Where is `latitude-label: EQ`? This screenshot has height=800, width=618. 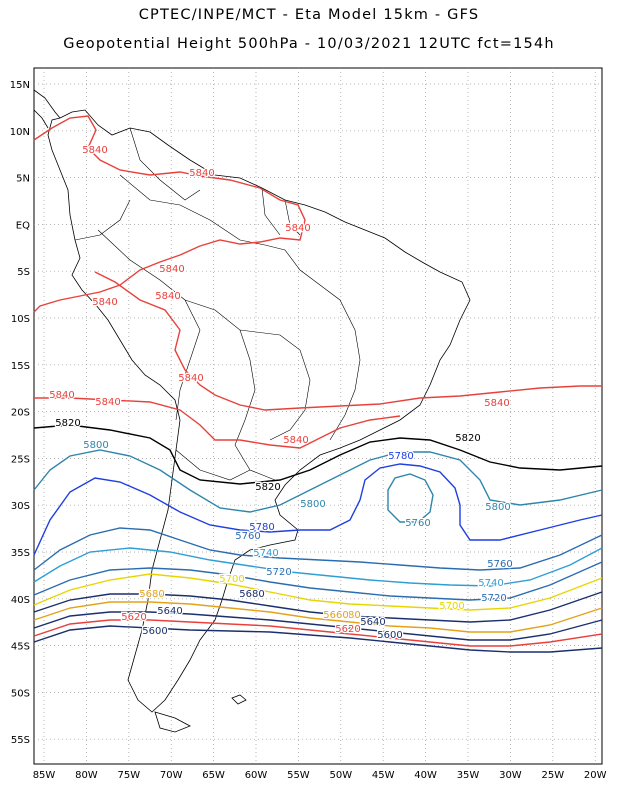 latitude-label: EQ is located at coordinates (23, 225).